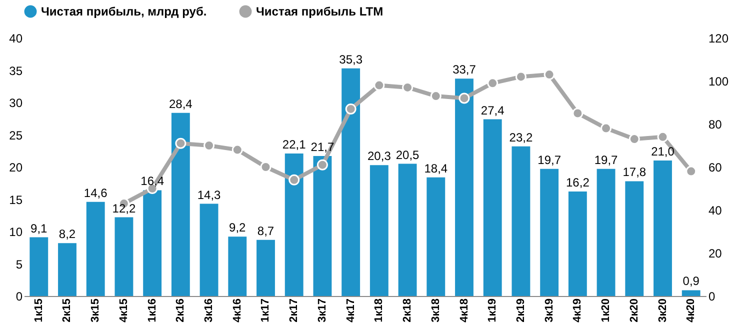 This screenshot has width=737, height=327. I want to click on x-tick-label: 3к17, so click(322, 310).